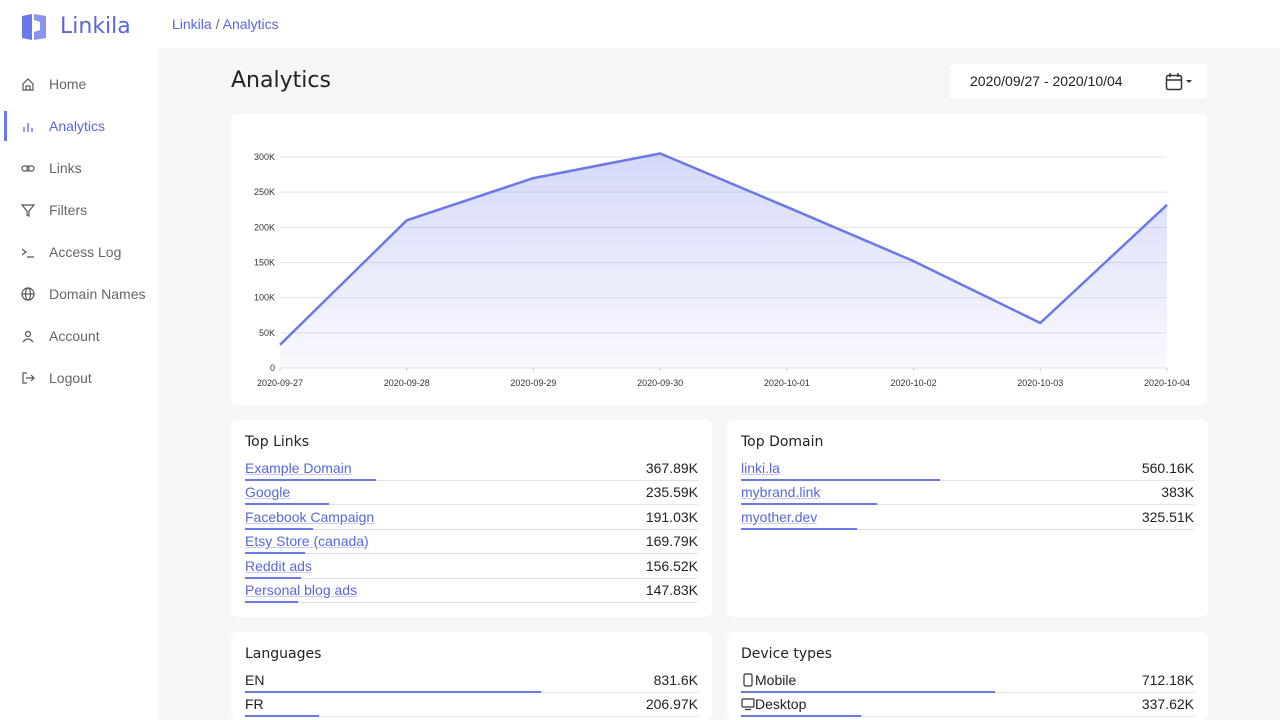 The width and height of the screenshot is (1280, 720). What do you see at coordinates (277, 442) in the screenshot?
I see `card-title: Top Links` at bounding box center [277, 442].